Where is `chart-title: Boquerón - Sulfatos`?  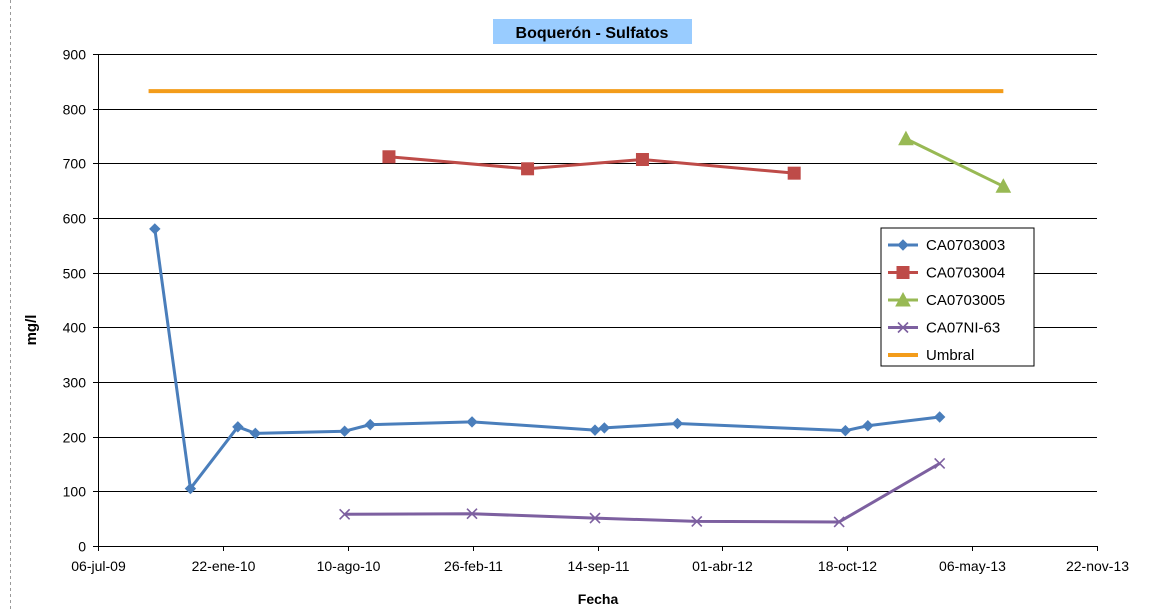
chart-title: Boquerón - Sulfatos is located at coordinates (592, 33).